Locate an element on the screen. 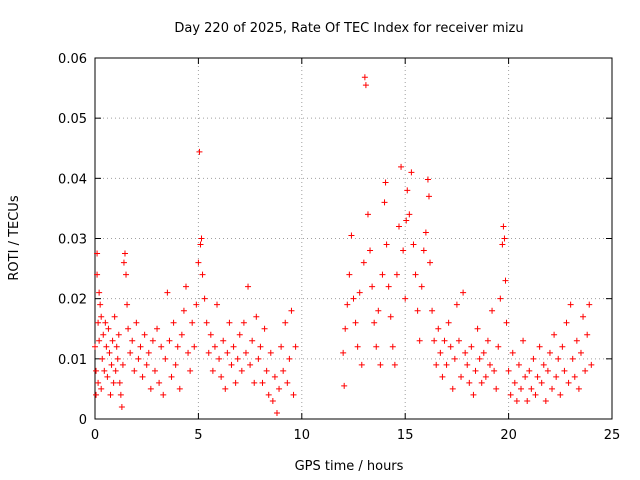  x-tick-label: 0 is located at coordinates (95, 435).